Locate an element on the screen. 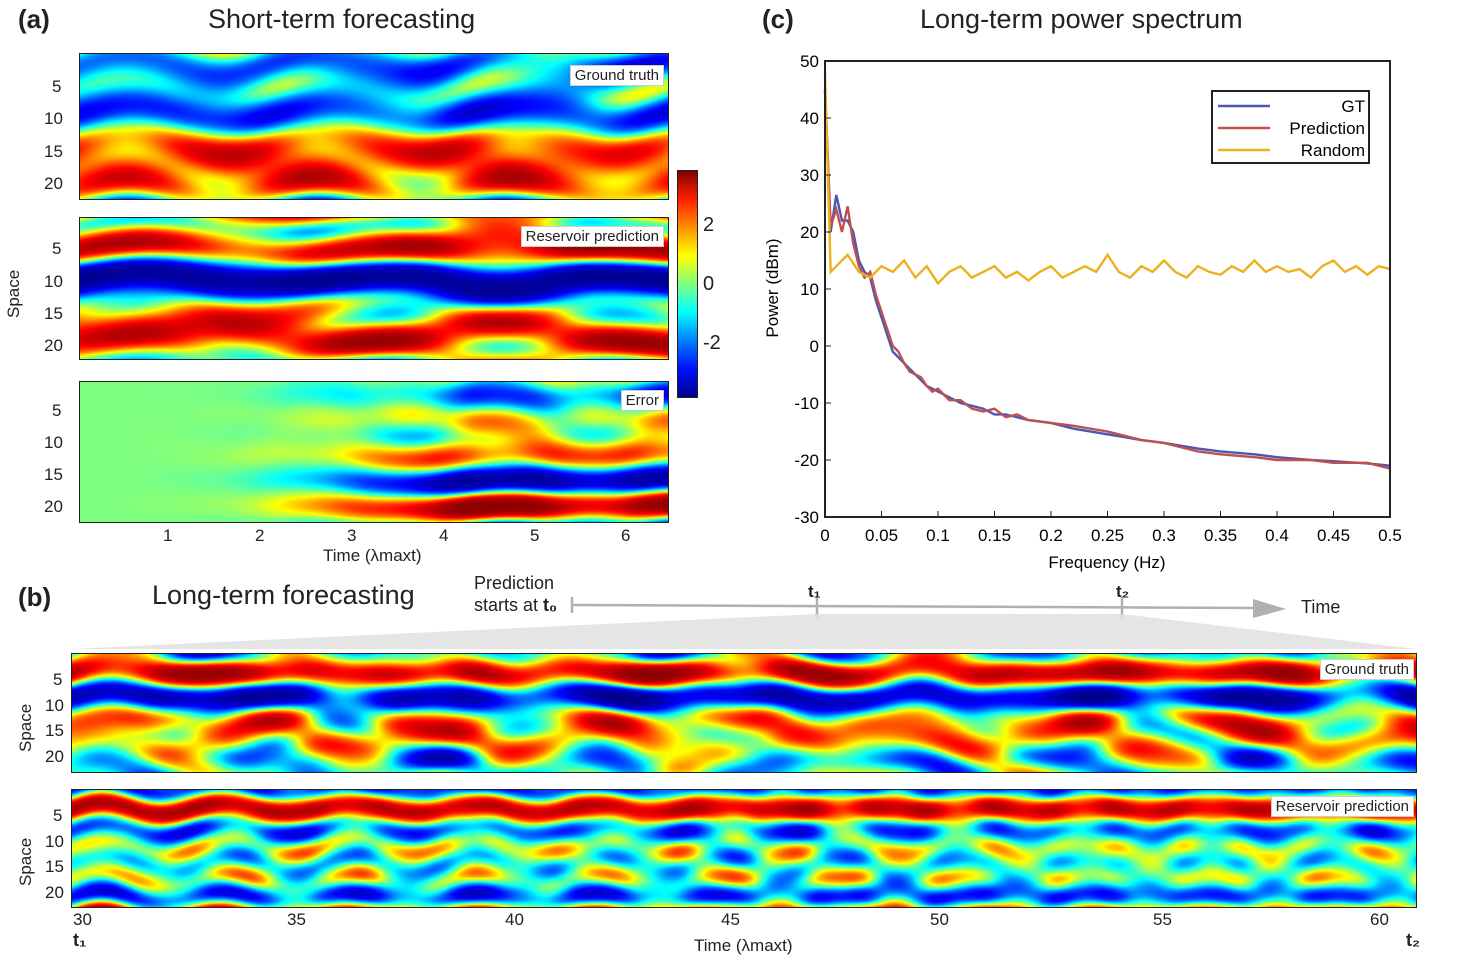 The image size is (1460, 959). tag-reservoir-prediction-long: Reservoir prediction is located at coordinates (1342, 806).